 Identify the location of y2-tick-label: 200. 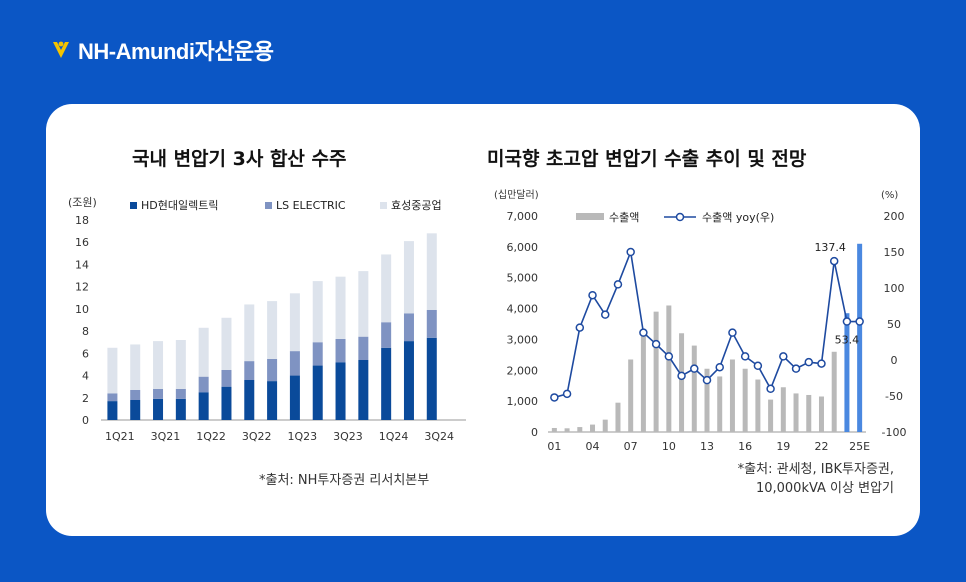
(894, 216).